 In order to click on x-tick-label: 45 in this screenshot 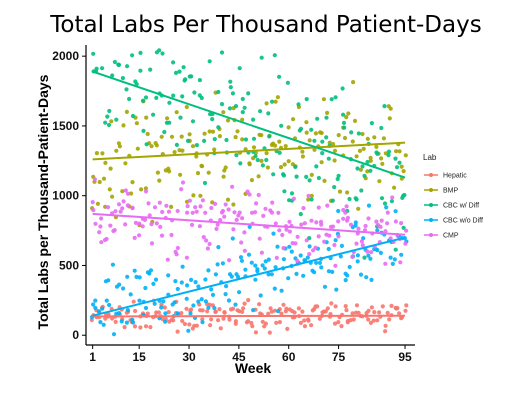, I will do `click(239, 357)`.